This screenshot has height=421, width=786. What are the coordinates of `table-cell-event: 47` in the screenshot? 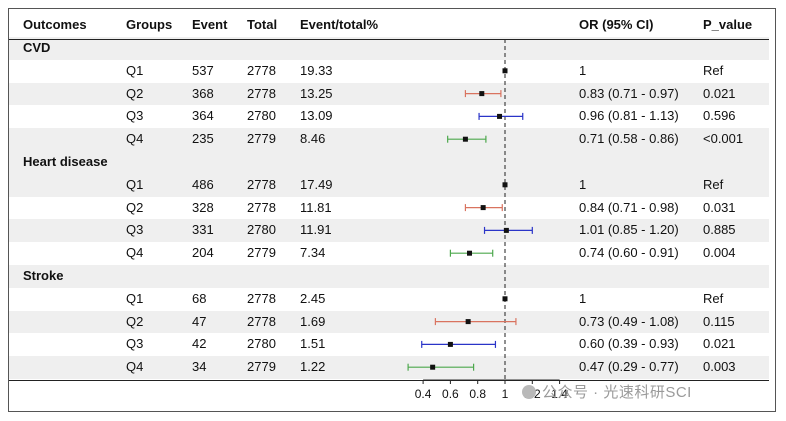 It's located at (199, 321).